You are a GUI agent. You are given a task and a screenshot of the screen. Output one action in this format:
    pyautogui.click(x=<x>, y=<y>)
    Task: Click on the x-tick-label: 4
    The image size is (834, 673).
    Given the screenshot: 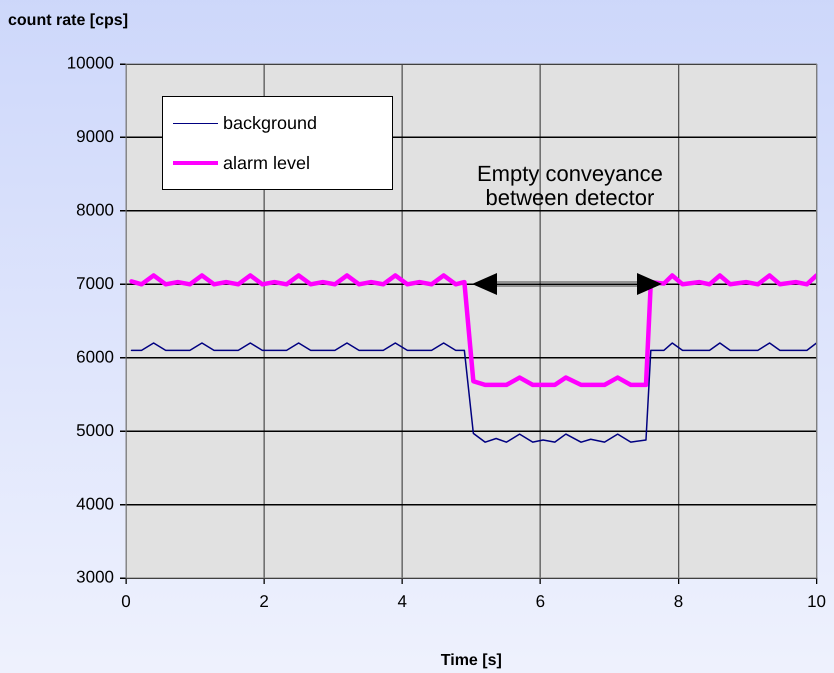 What is the action you would take?
    pyautogui.click(x=402, y=601)
    